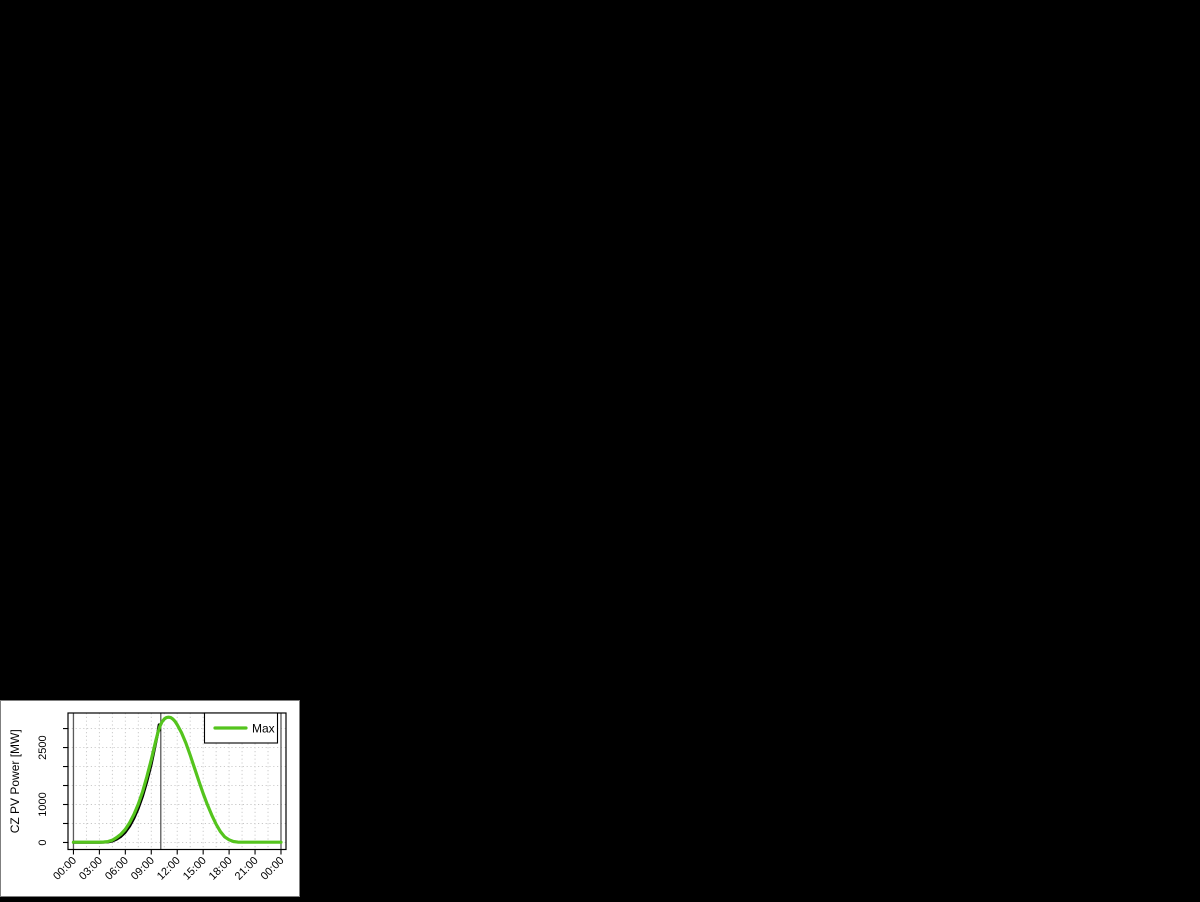 Image resolution: width=1200 pixels, height=902 pixels. What do you see at coordinates (263, 729) in the screenshot?
I see `legend-label: Max` at bounding box center [263, 729].